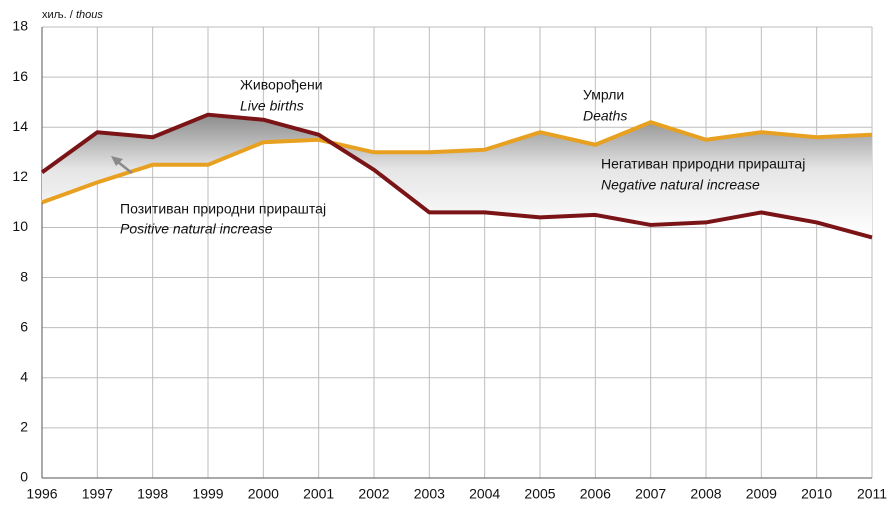 This screenshot has height=512, width=889. Describe the element at coordinates (703, 164) in the screenshot. I see `annotation: Негативан природни прираштај` at that location.